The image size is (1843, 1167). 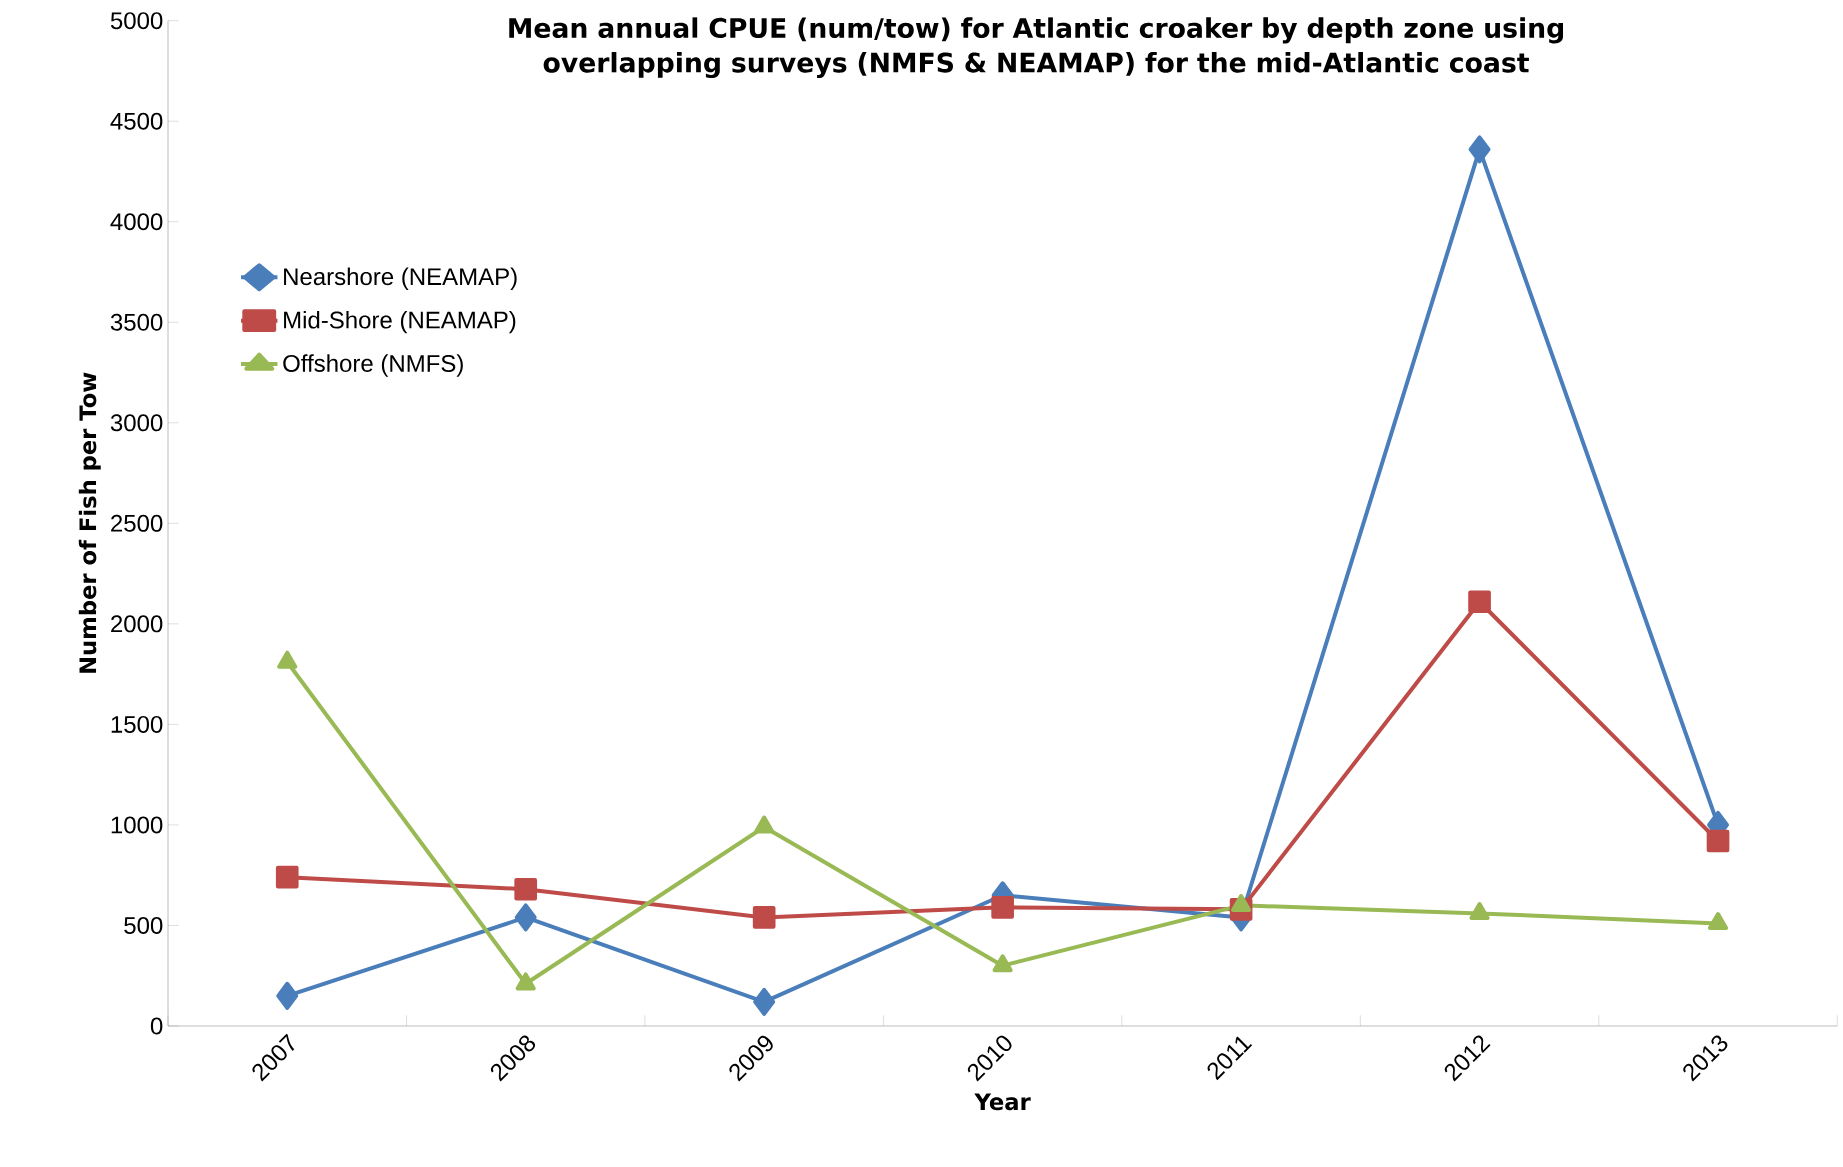 I want to click on legend-label: Offshore (NMFS), so click(x=373, y=365).